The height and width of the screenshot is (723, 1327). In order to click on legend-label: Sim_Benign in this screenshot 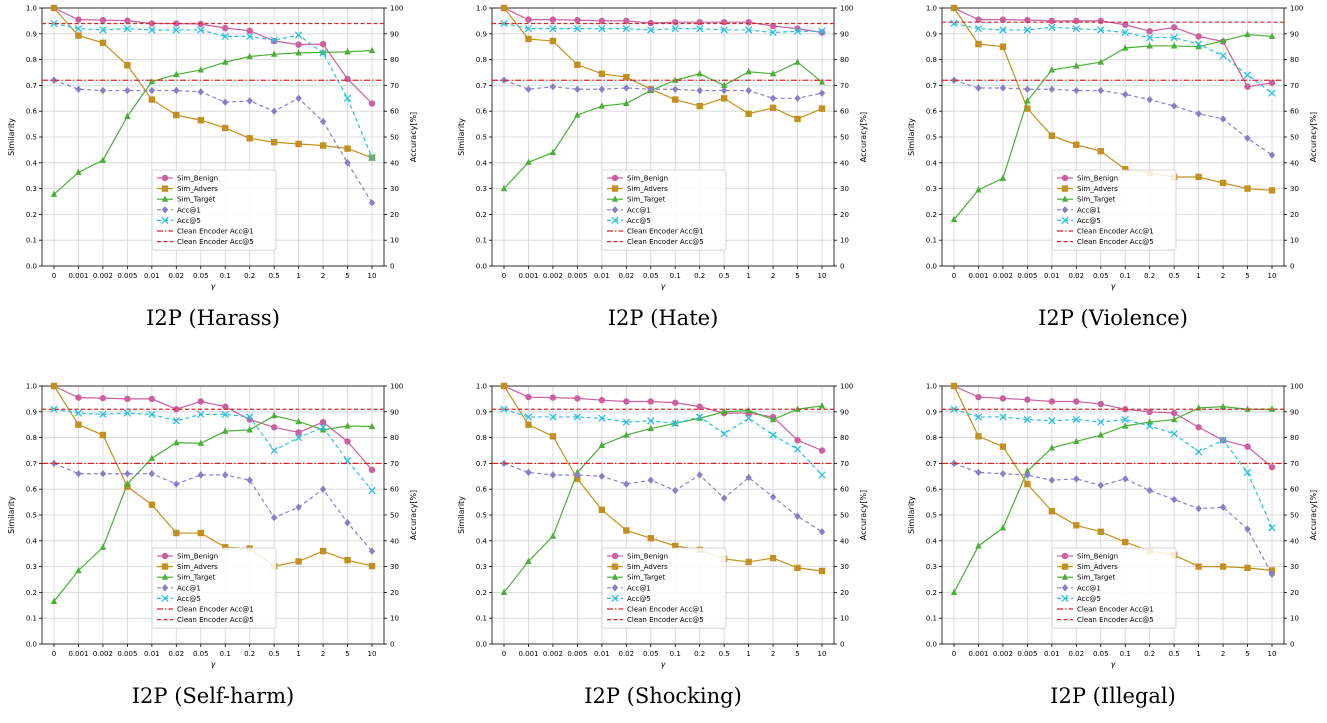, I will do `click(647, 557)`.